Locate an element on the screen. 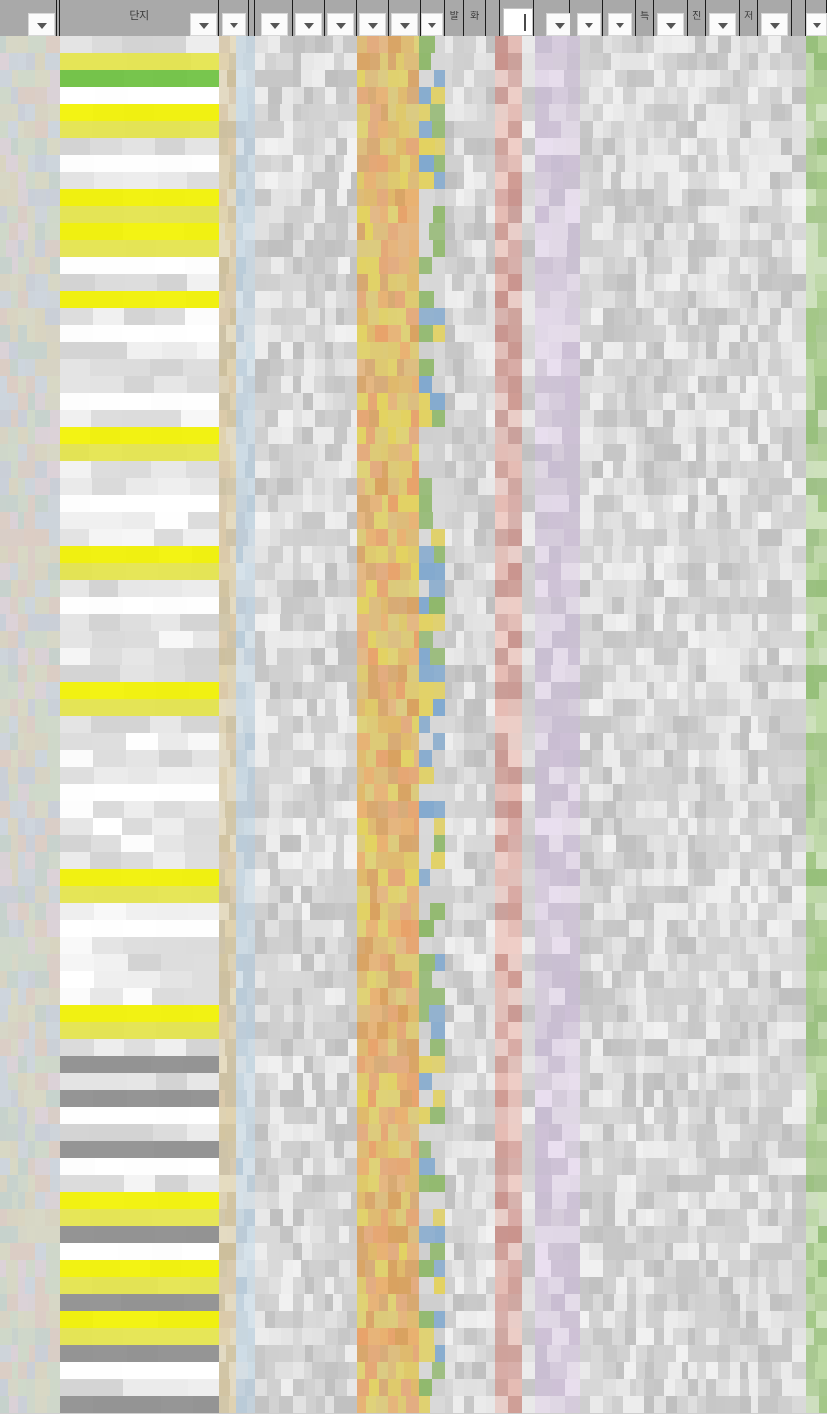 The height and width of the screenshot is (1414, 827). header-cell-13: 화 is located at coordinates (475, 18).